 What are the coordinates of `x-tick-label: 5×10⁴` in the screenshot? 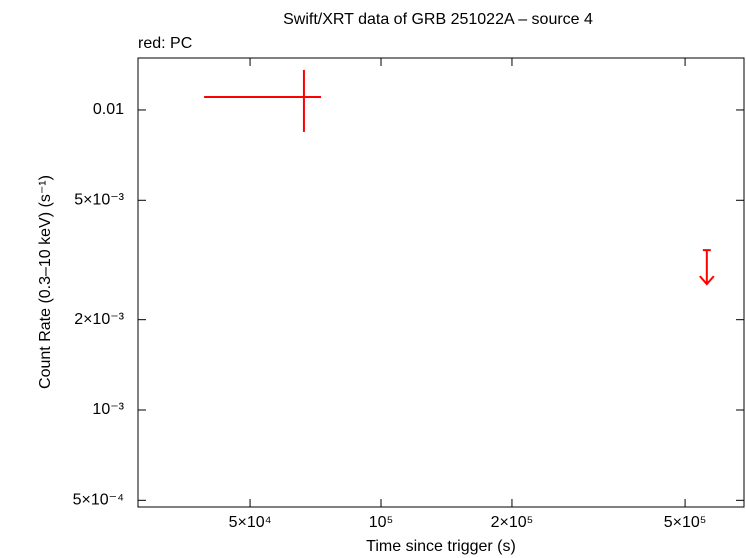 It's located at (250, 522).